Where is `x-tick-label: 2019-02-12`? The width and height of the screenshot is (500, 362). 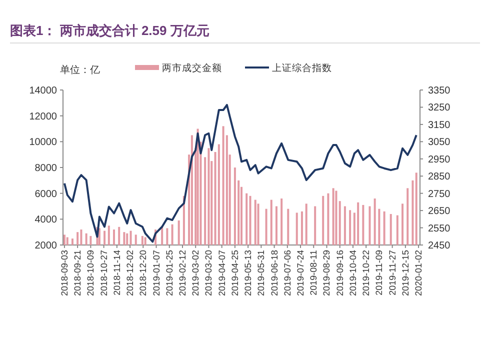
x-tick-label: 2019-02-12 is located at coordinates (182, 273).